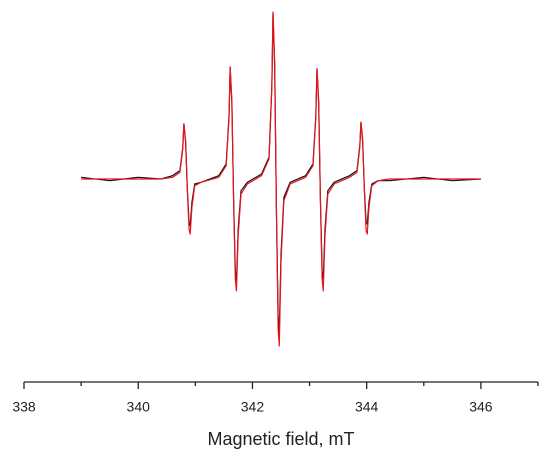 The width and height of the screenshot is (550, 462). What do you see at coordinates (367, 407) in the screenshot?
I see `x-tick-label: 344` at bounding box center [367, 407].